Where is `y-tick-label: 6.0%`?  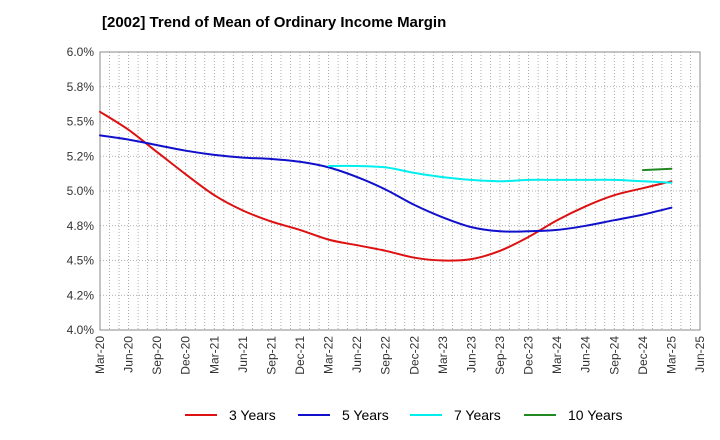
y-tick-label: 6.0% is located at coordinates (81, 52).